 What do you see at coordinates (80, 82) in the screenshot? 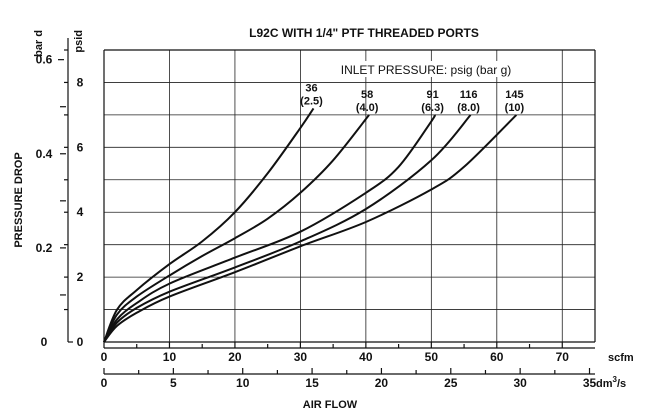
I see `y-primary-tick-label: 8` at bounding box center [80, 82].